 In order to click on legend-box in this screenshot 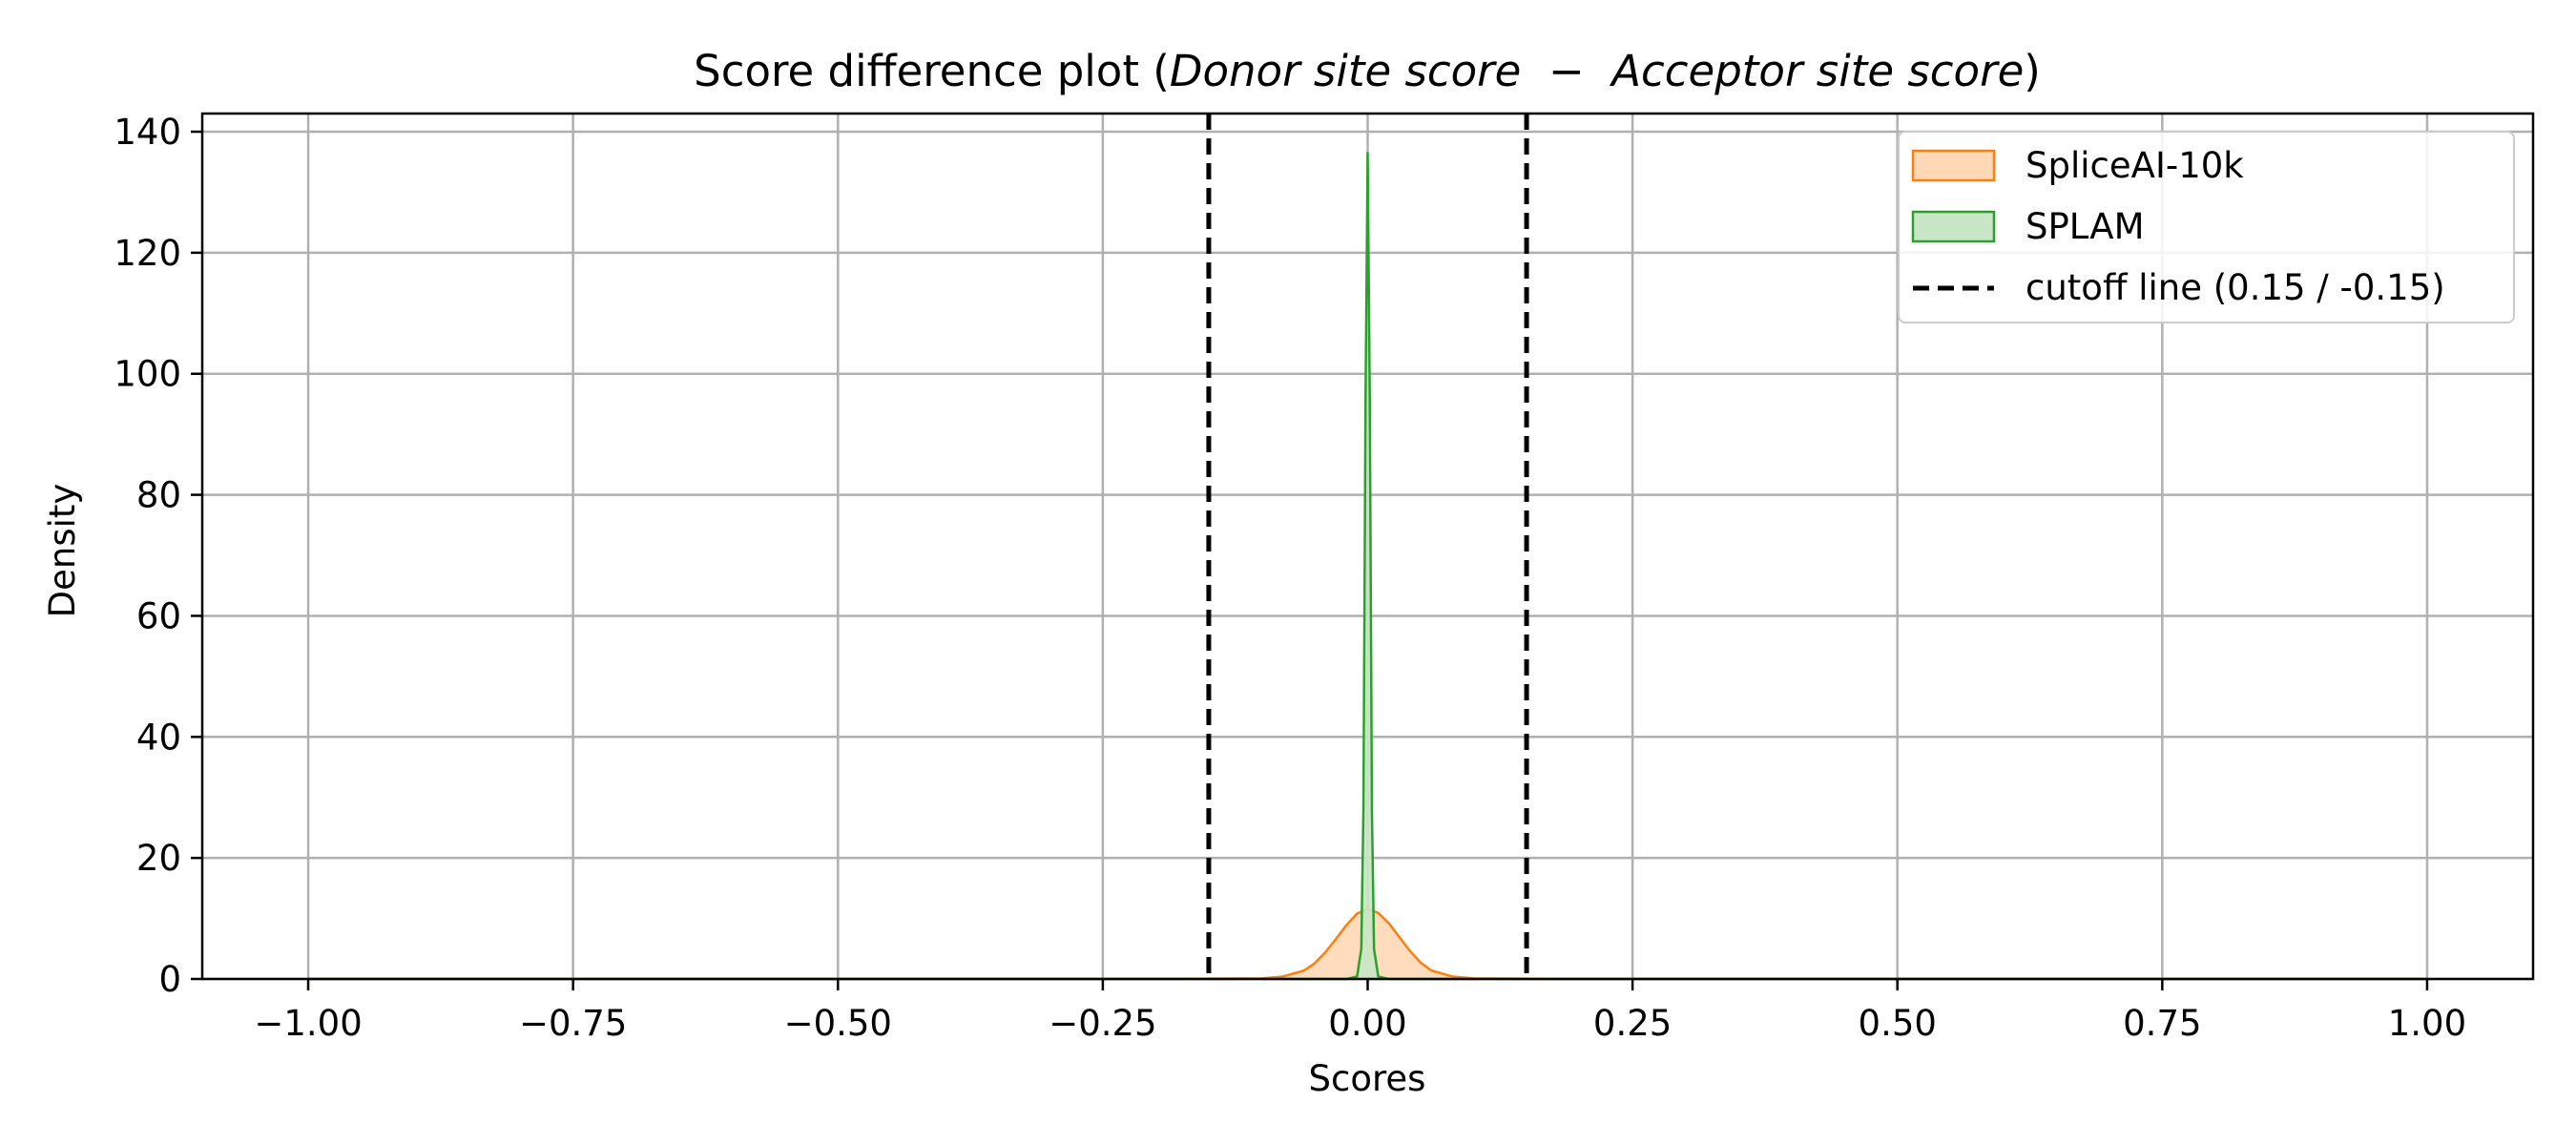, I will do `click(2206, 227)`.